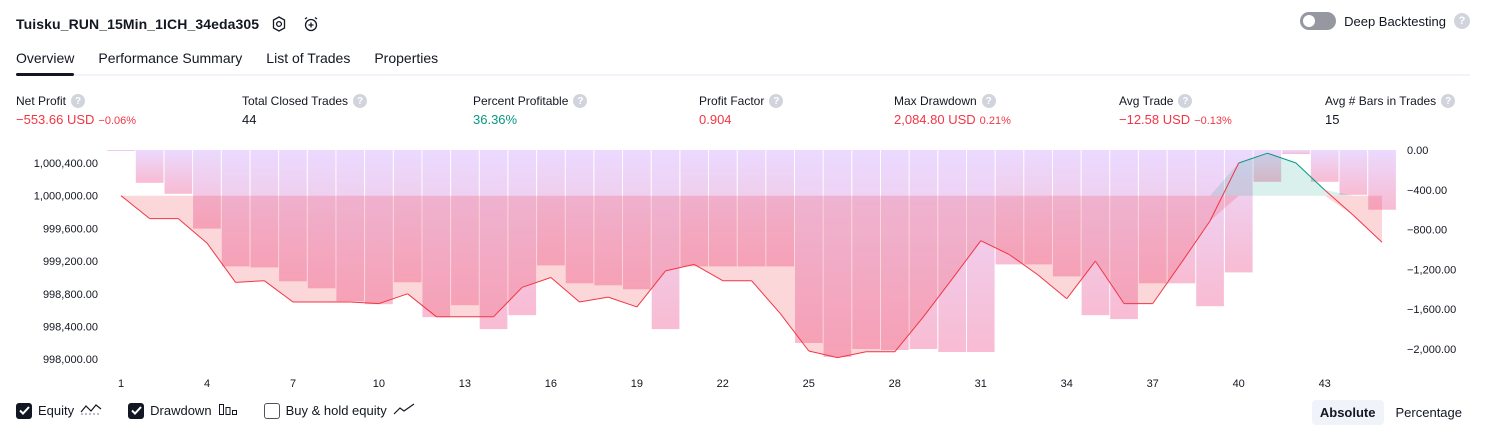 The height and width of the screenshot is (438, 1486). Describe the element at coordinates (1347, 412) in the screenshot. I see `absolute-button: Absolute` at that location.